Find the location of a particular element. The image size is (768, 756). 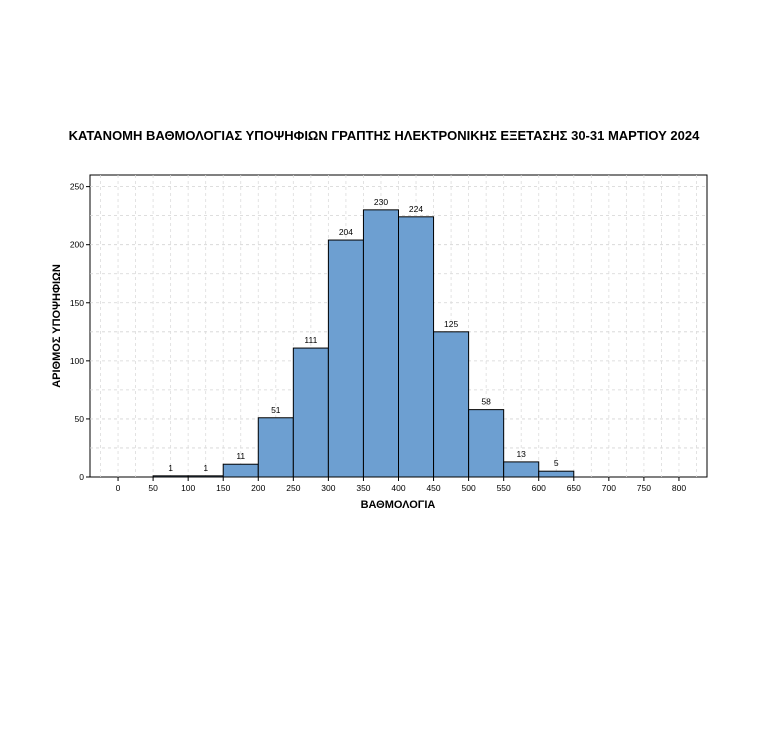

x-tick-label: 650 is located at coordinates (574, 488).